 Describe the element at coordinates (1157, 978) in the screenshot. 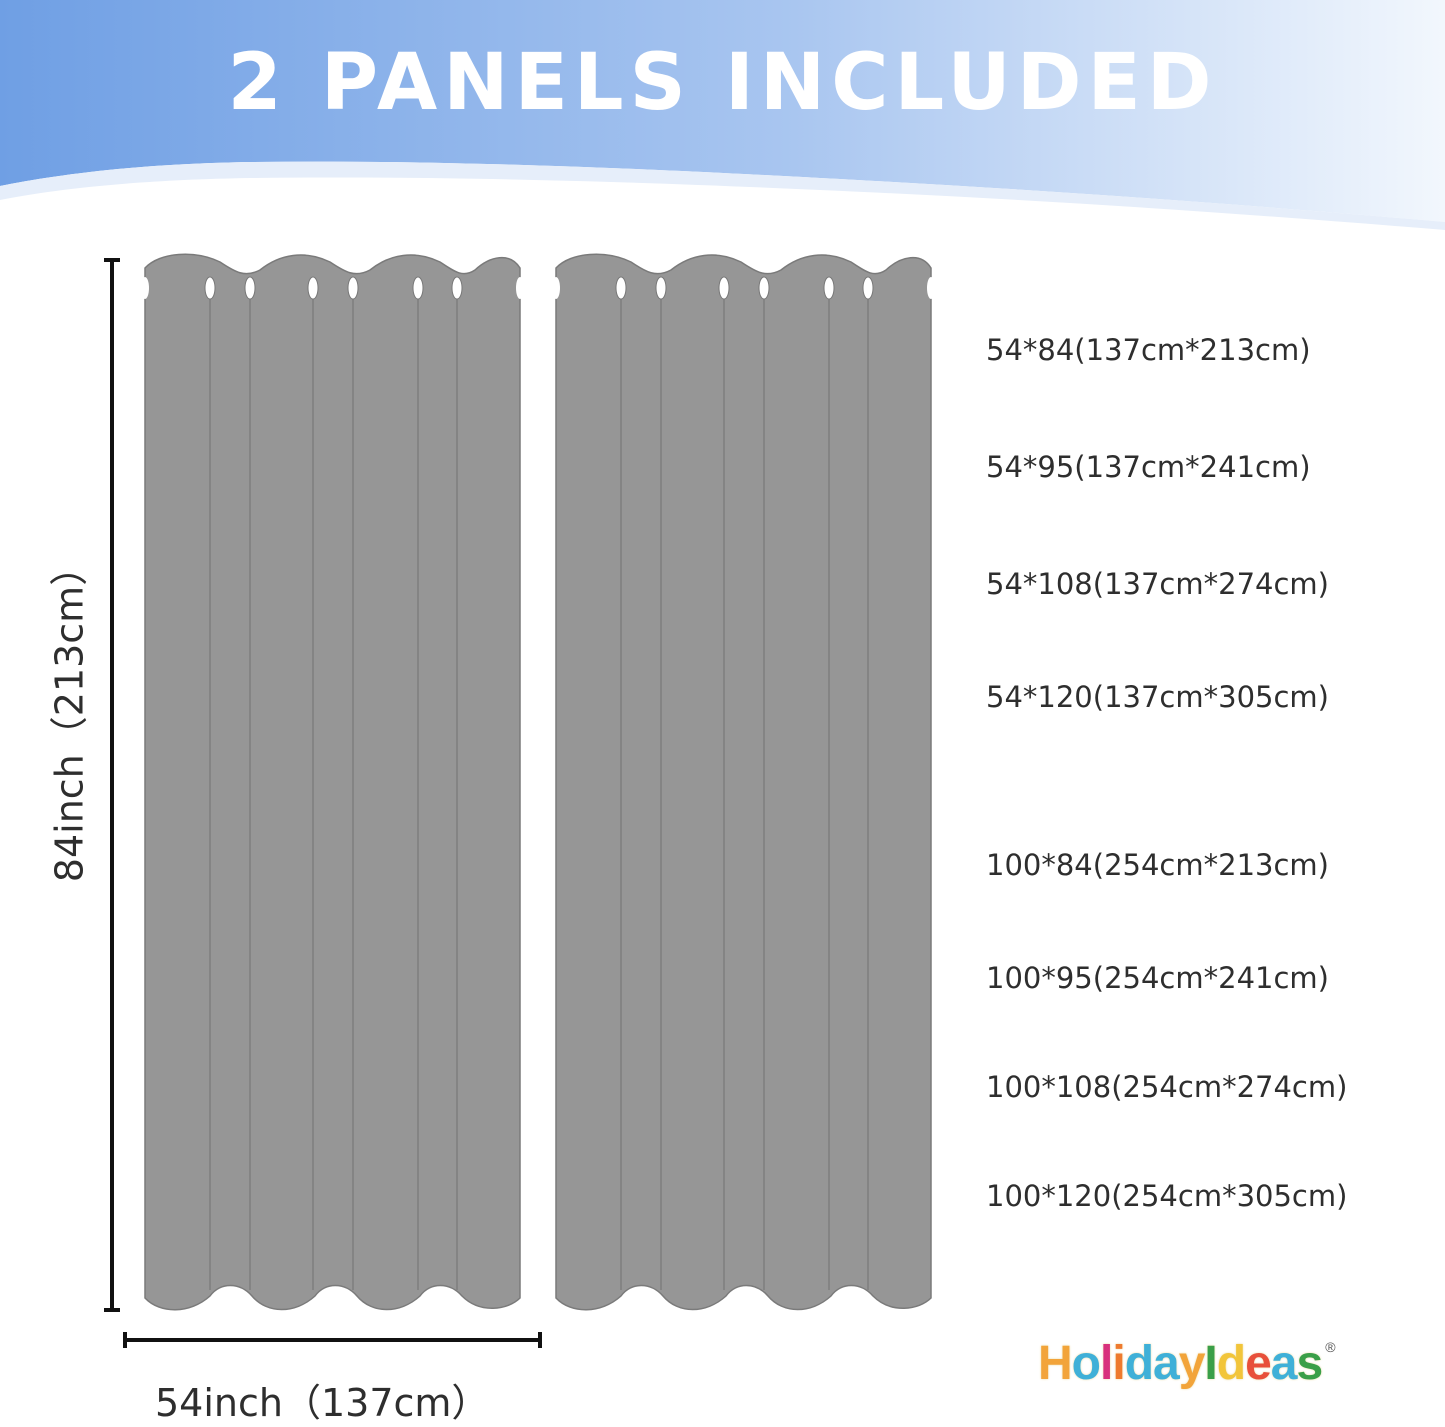

I see `size-option: 100*95(254cm*241cm)` at that location.